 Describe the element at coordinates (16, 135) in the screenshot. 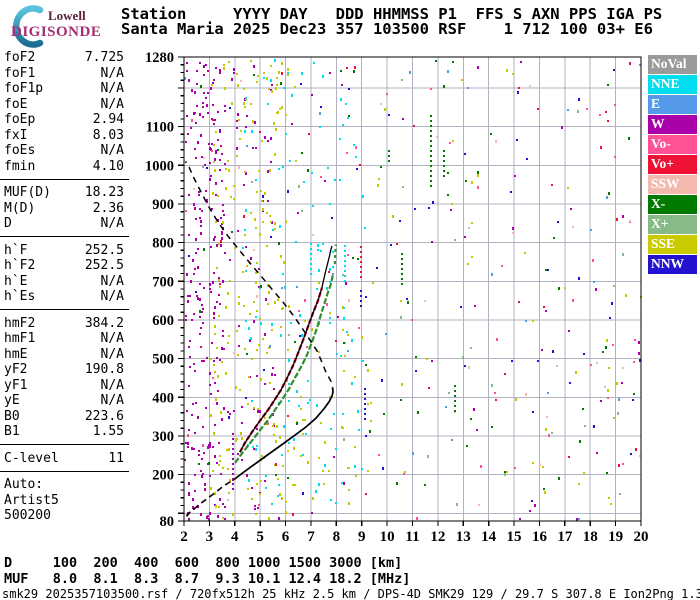

I see `param-label: fxI` at that location.